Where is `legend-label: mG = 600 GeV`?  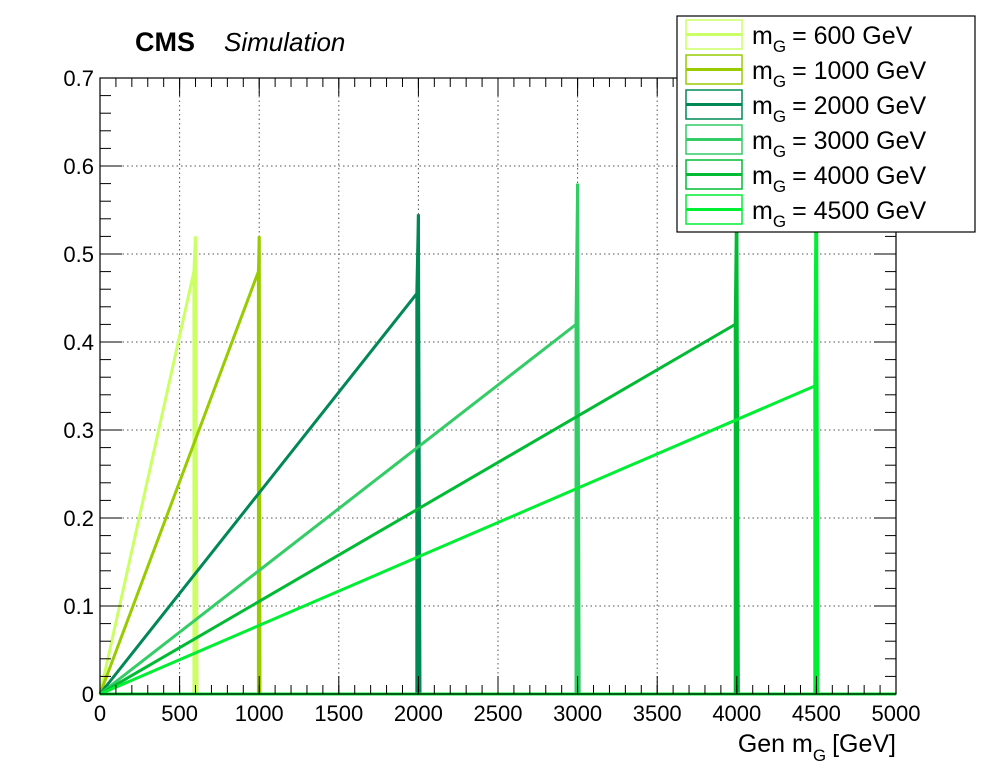
legend-label: mG = 600 GeV is located at coordinates (832, 39).